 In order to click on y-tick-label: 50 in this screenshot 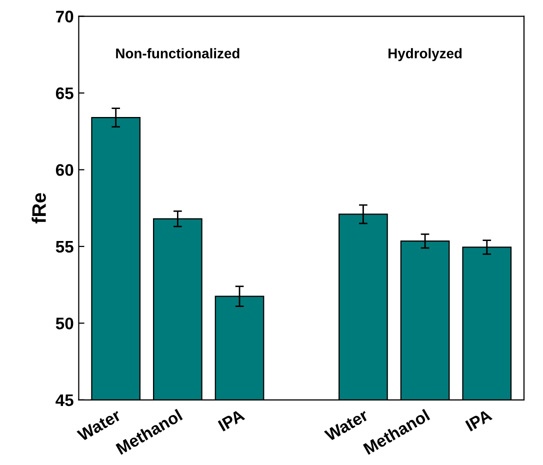, I will do `click(65, 324)`.